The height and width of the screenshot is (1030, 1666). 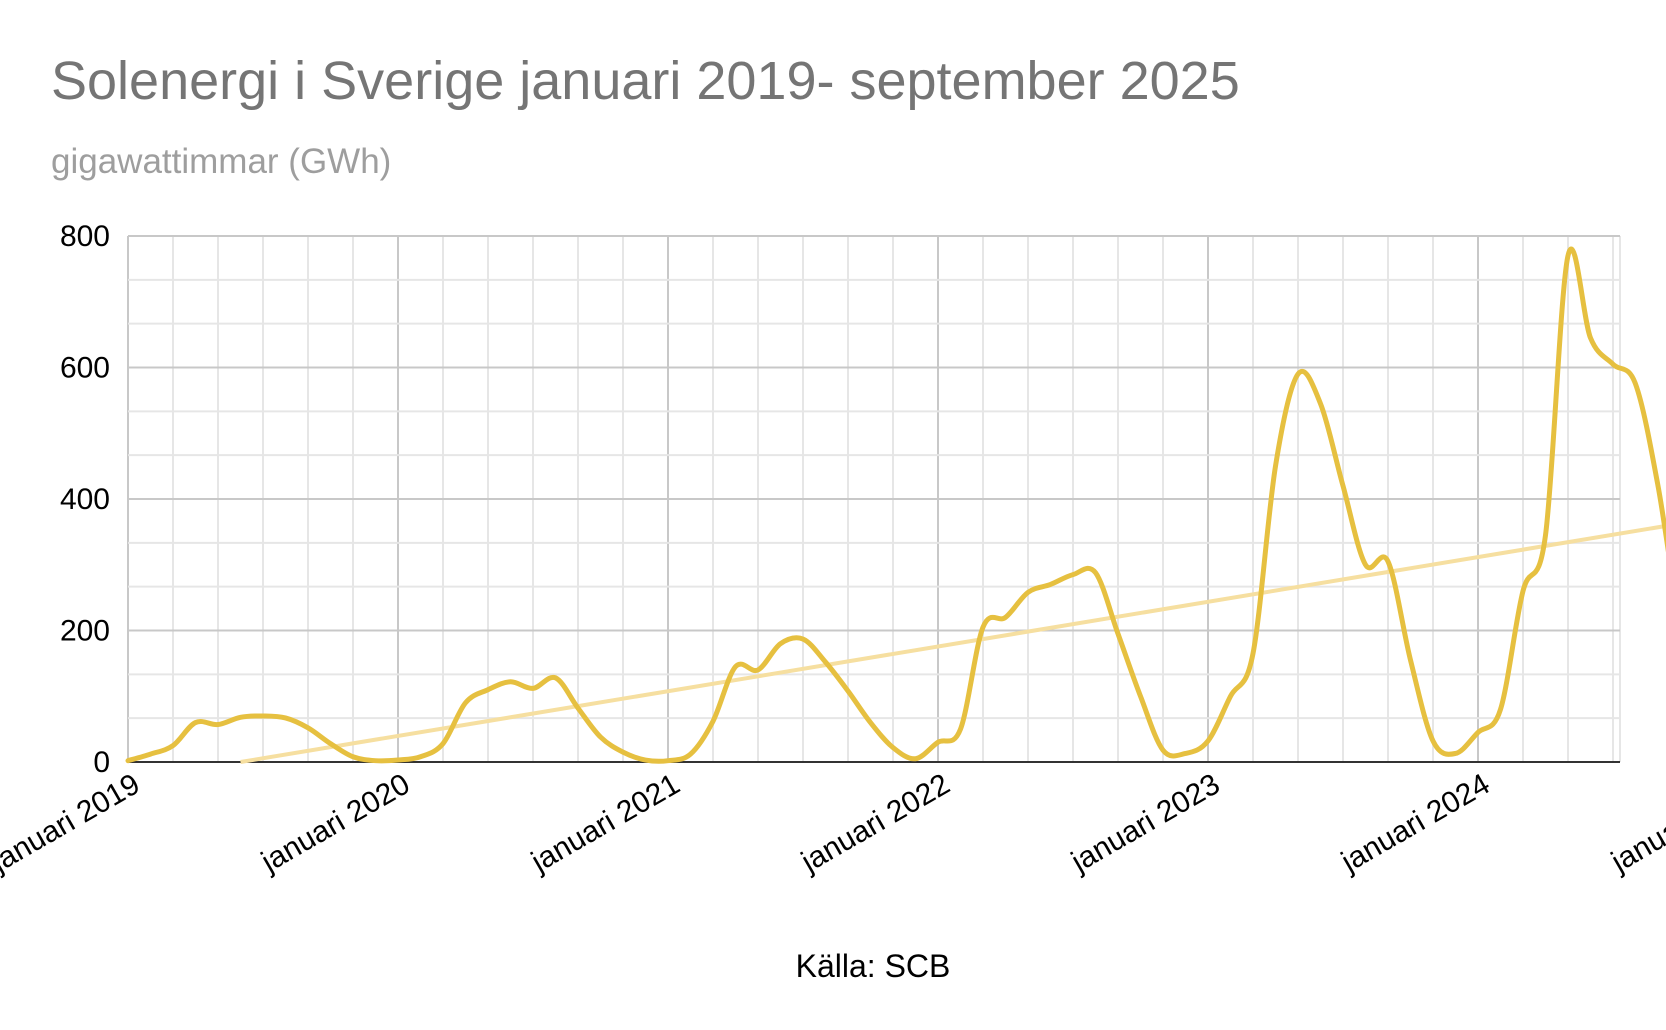 What do you see at coordinates (873, 966) in the screenshot?
I see `source-note: Källa: SCB` at bounding box center [873, 966].